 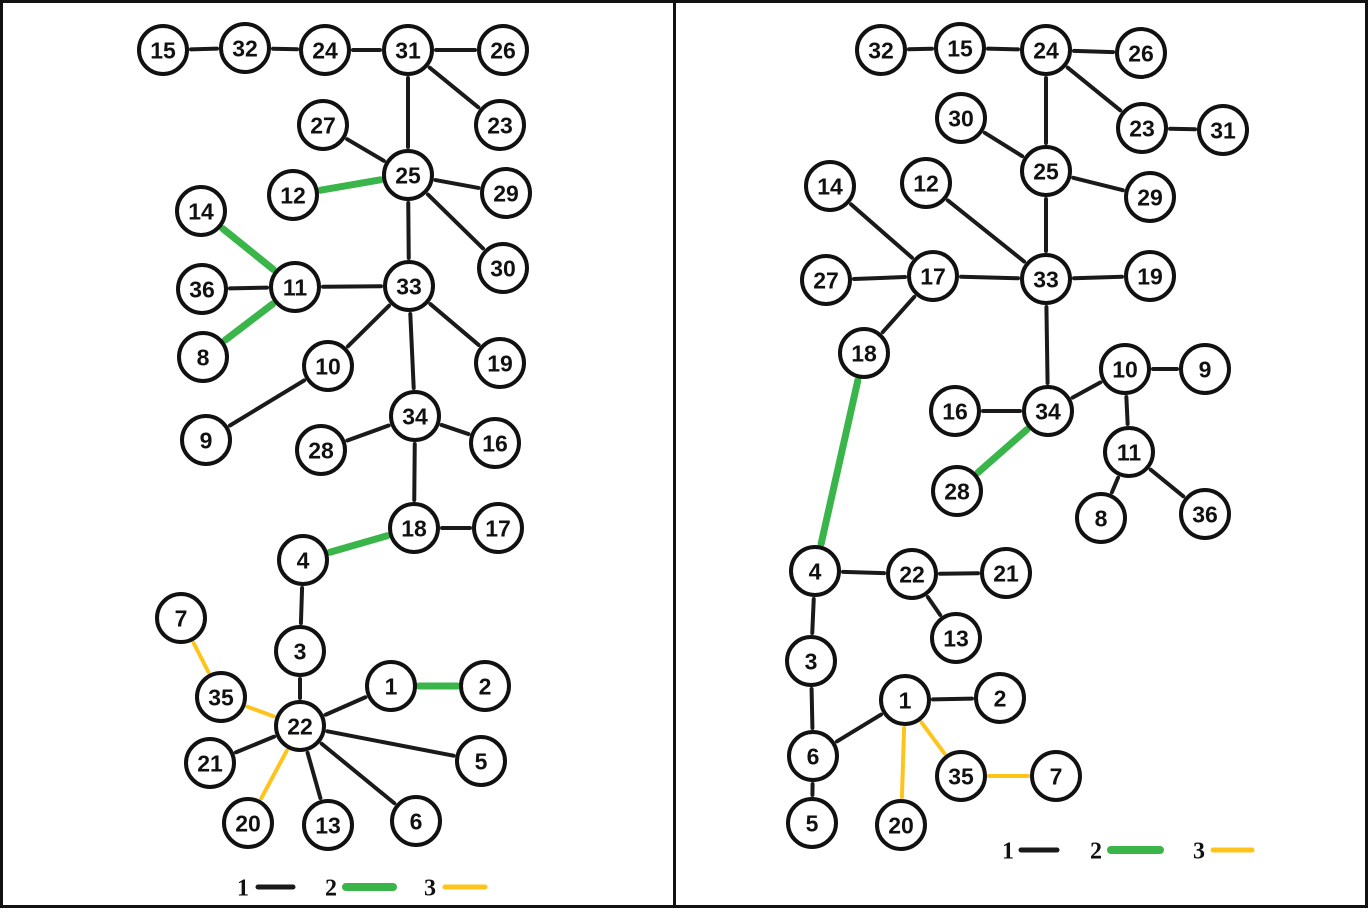 What do you see at coordinates (345, 706) in the screenshot?
I see `edge-22-1-w1` at bounding box center [345, 706].